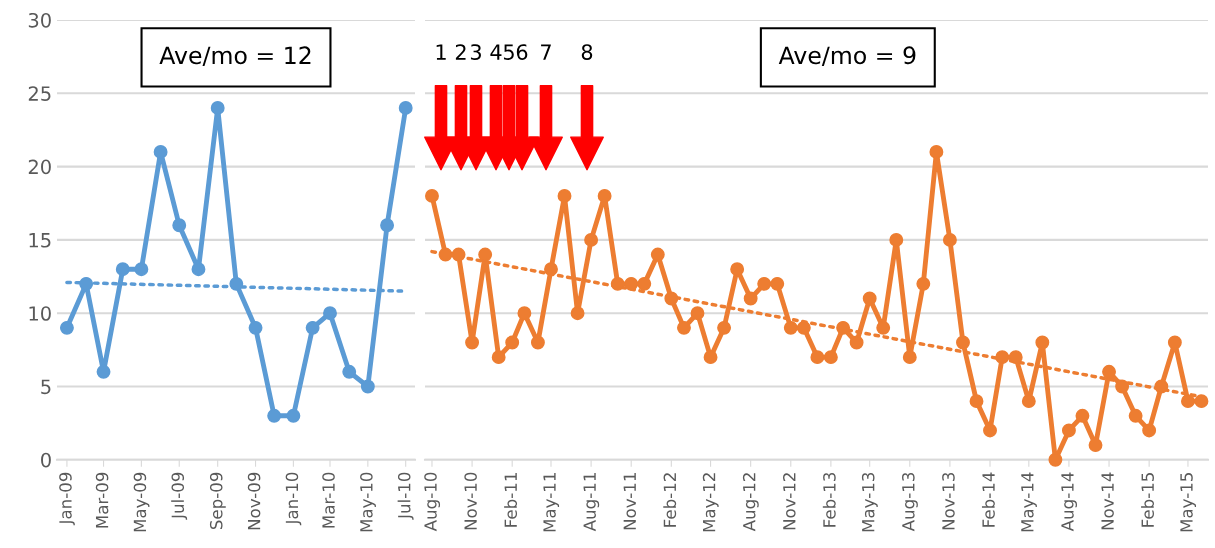  I want to click on annotation: 5, so click(508, 52).